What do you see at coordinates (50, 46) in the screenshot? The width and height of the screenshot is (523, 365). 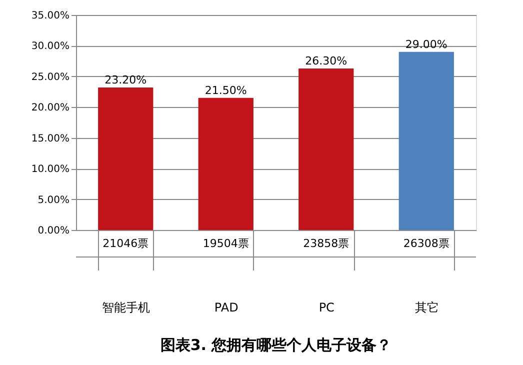 I see `y-tick-label: 30.00%` at bounding box center [50, 46].